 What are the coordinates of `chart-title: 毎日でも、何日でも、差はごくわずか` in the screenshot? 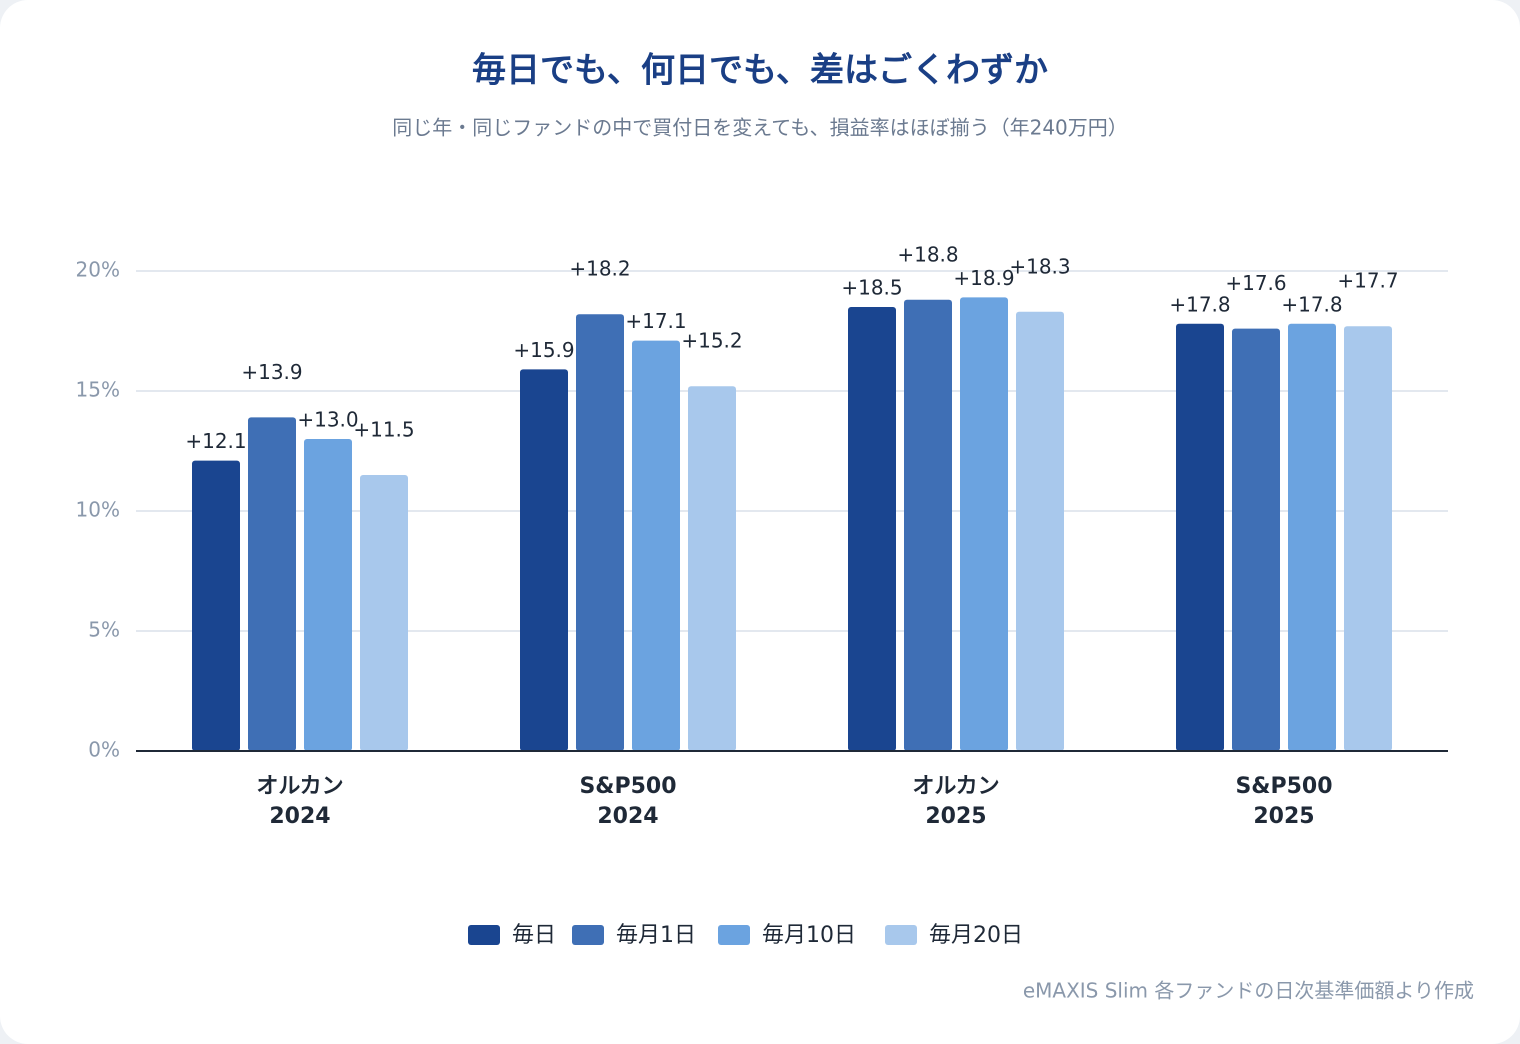 It's located at (760, 71).